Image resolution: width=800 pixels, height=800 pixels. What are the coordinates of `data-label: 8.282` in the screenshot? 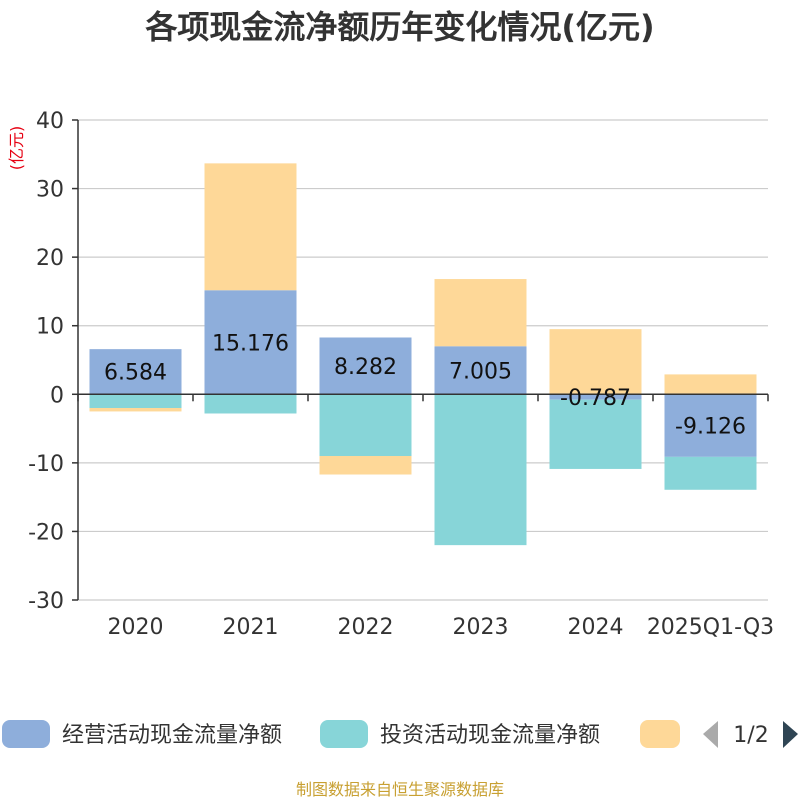 It's located at (365, 367).